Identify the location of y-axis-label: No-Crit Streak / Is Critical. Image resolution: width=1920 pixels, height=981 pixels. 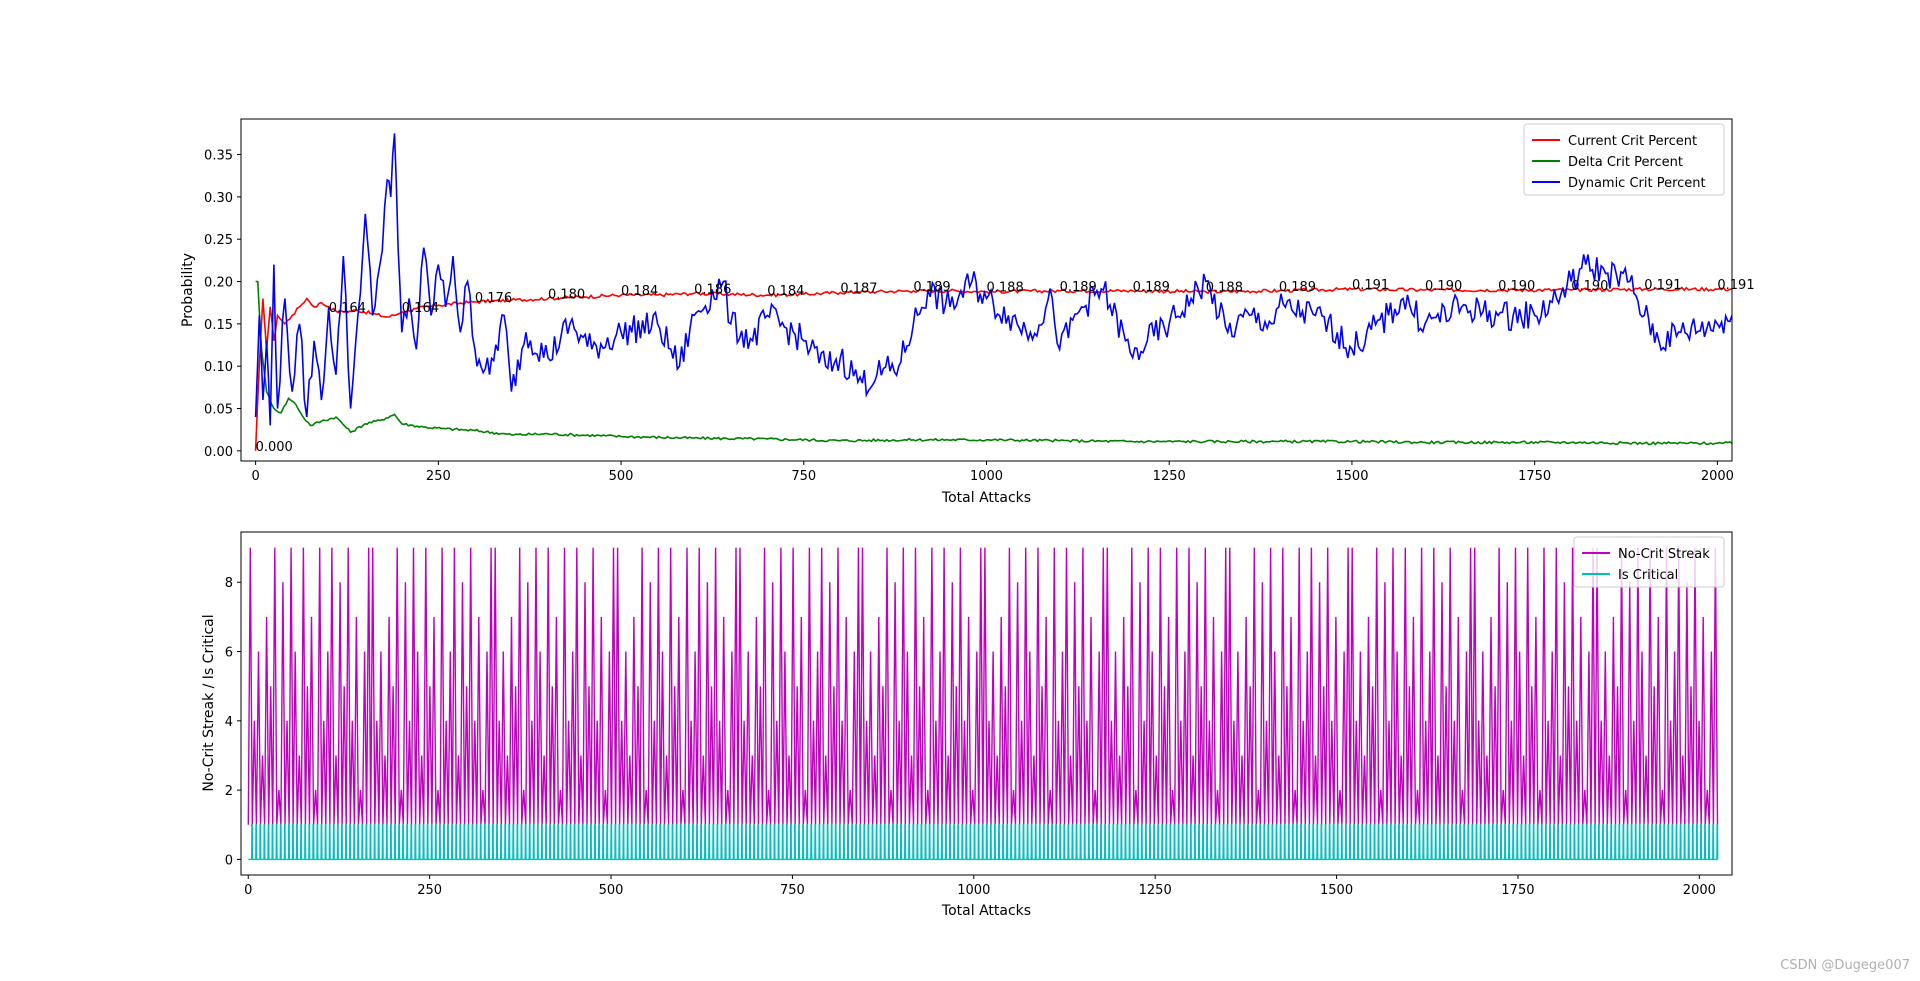
(209, 702).